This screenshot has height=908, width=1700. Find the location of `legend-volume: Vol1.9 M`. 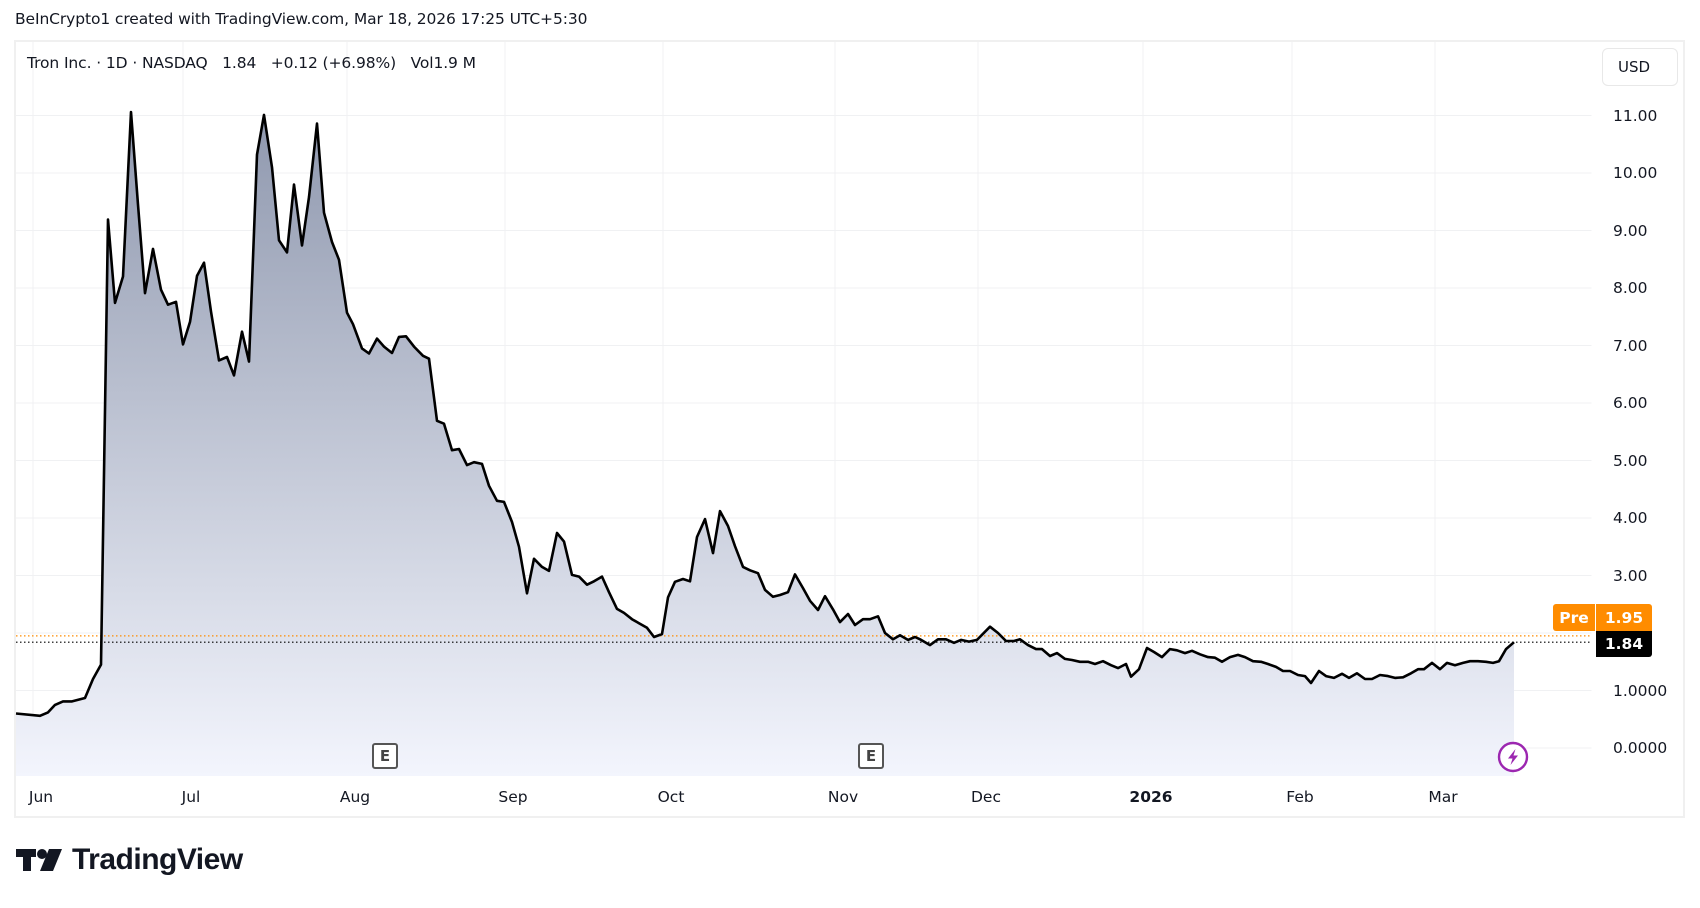

legend-volume: Vol1.9 M is located at coordinates (443, 63).